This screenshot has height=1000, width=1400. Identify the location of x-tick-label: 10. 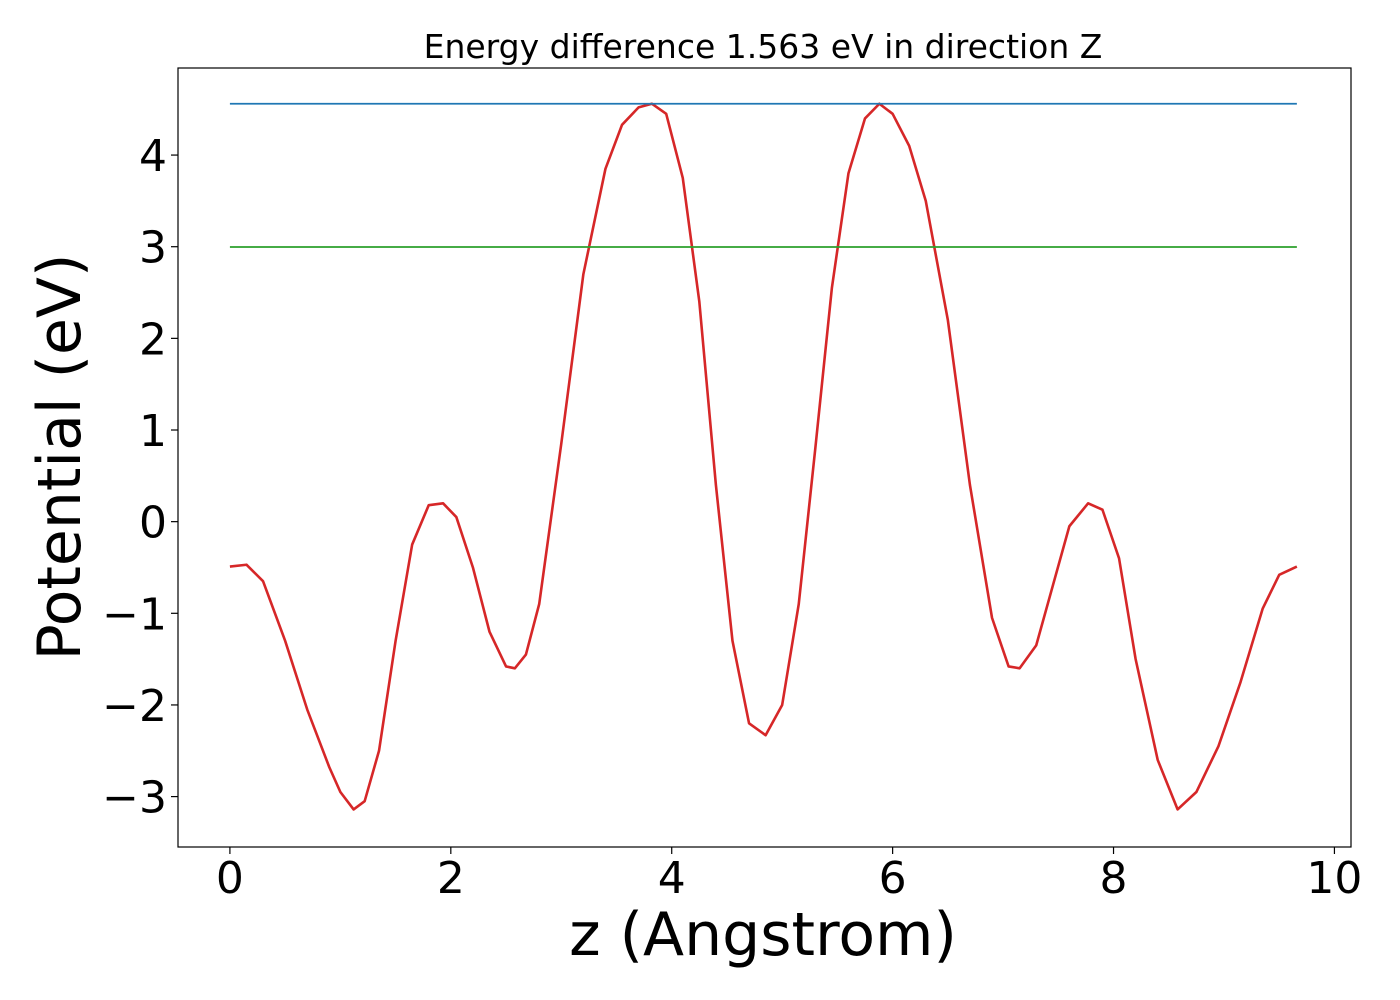
(1334, 878).